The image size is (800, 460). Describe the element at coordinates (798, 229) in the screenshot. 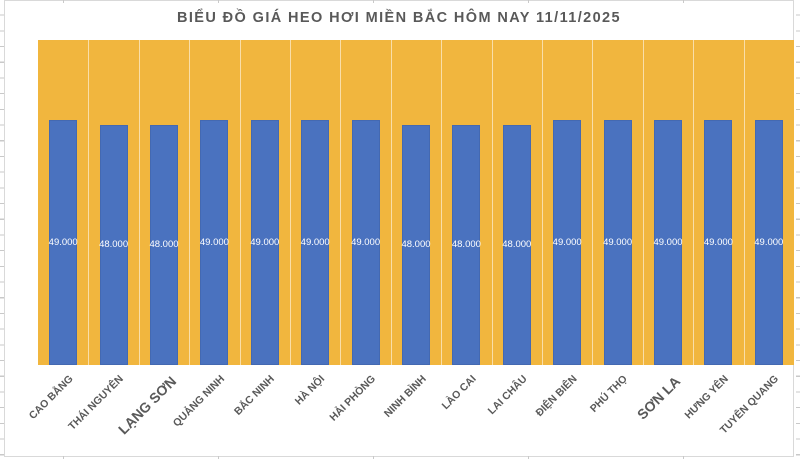

I see `spreadsheet-rowline-slivers-right` at that location.